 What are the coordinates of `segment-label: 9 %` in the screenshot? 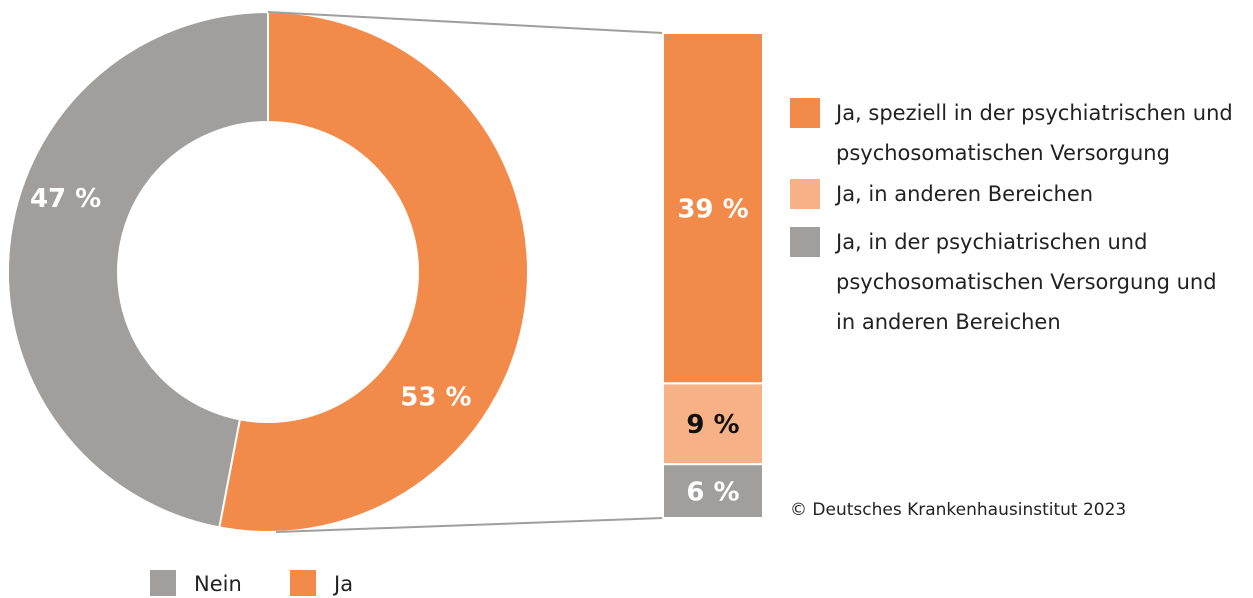 It's located at (712, 425).